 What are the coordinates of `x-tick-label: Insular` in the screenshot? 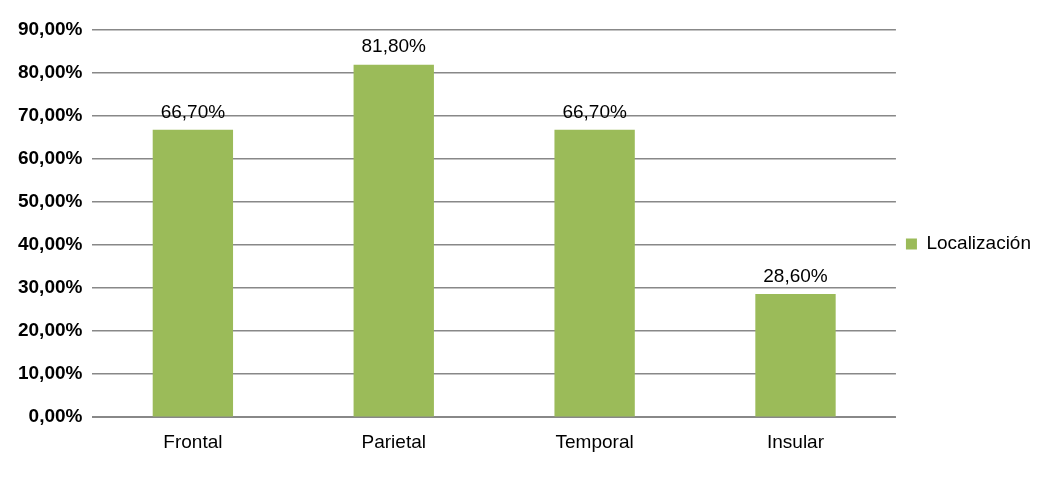 It's located at (795, 441).